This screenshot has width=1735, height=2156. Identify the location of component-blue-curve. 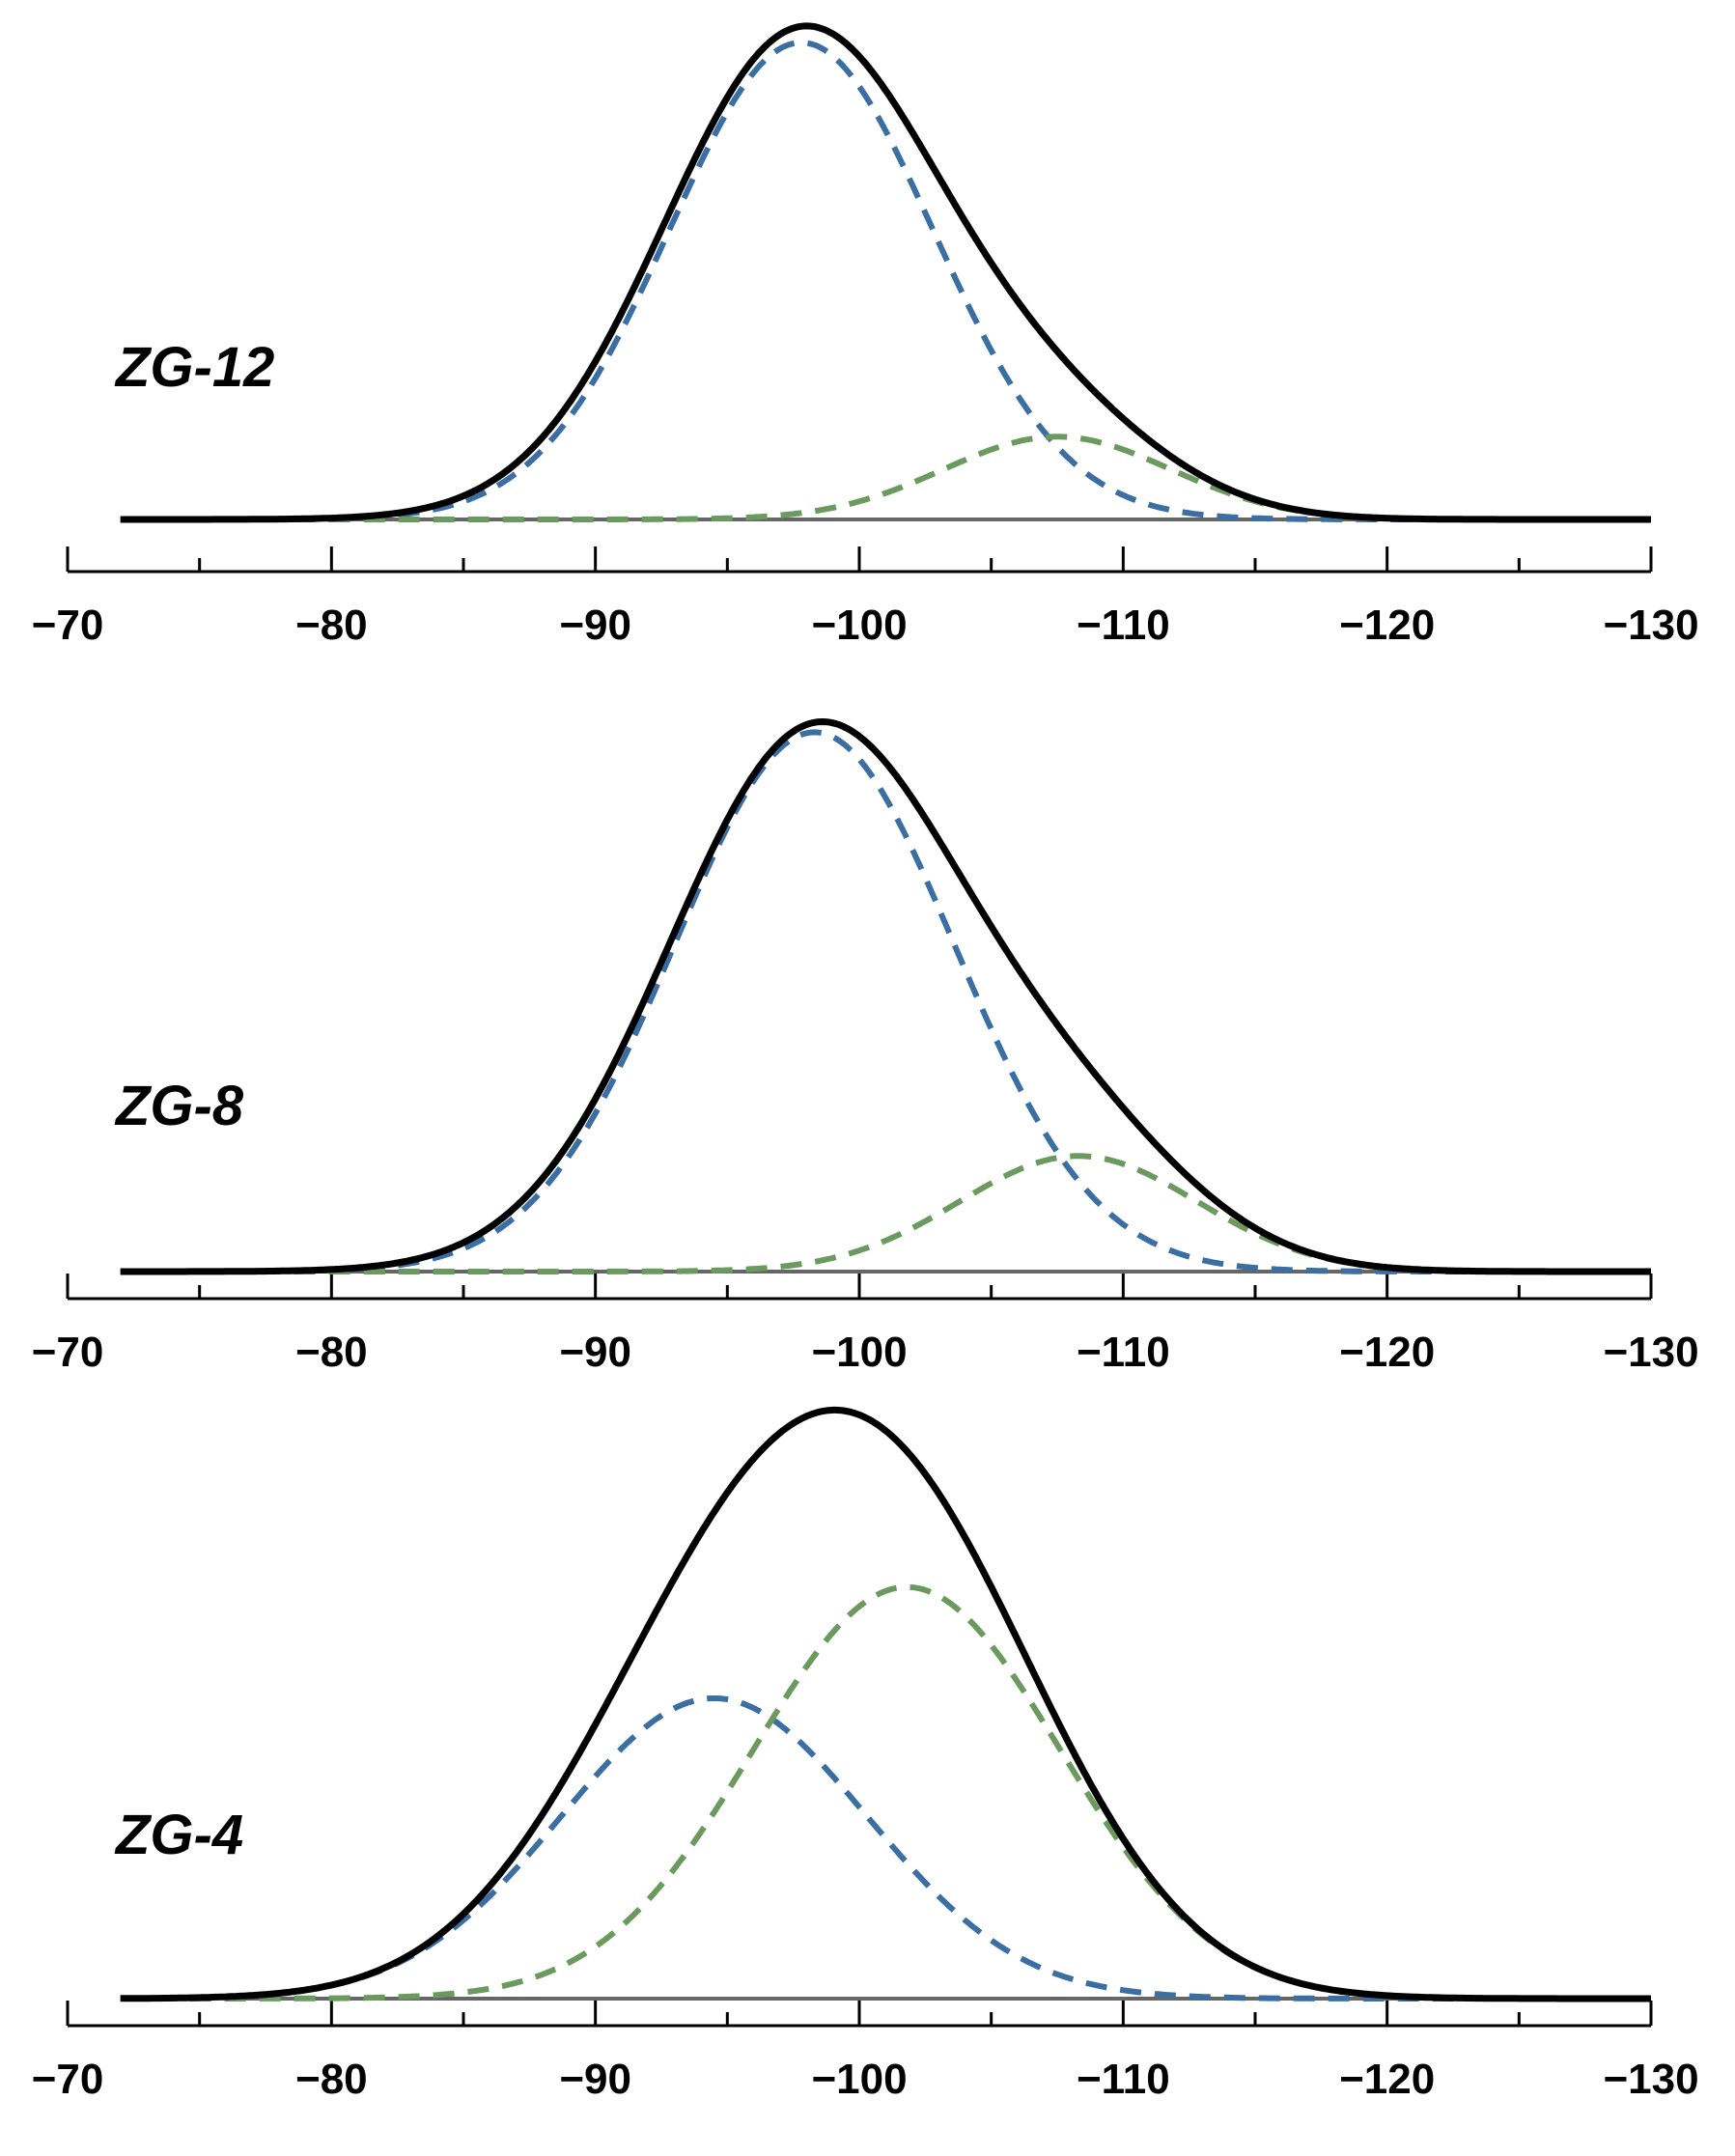
(886, 1849).